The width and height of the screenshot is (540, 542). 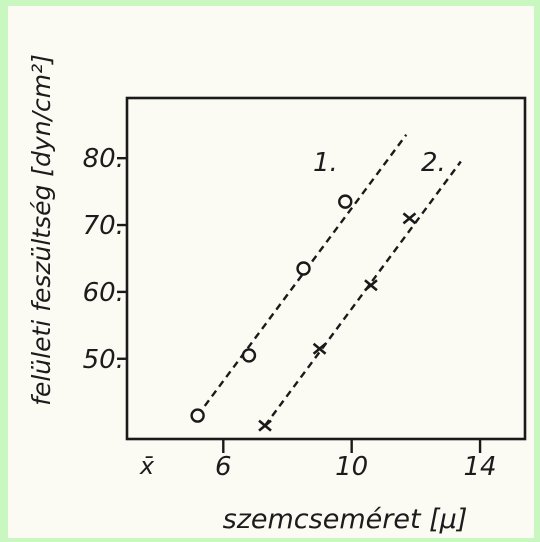 I want to click on x-axis-label: szemcseméret [μ], so click(x=345, y=519).